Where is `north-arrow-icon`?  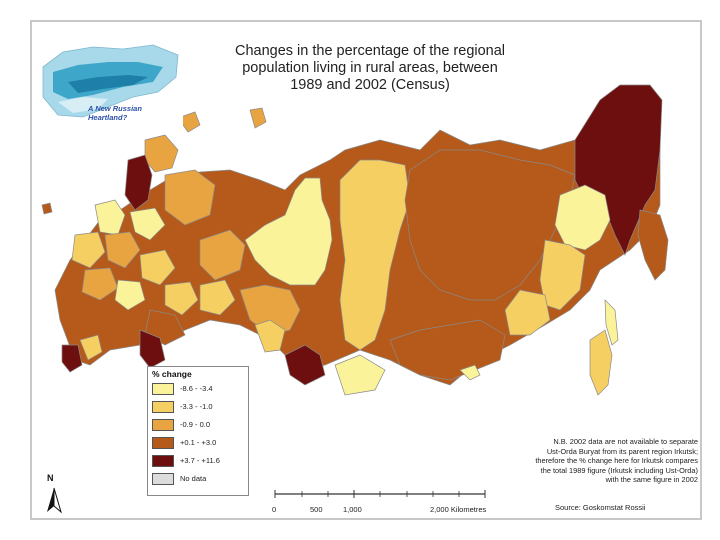 north-arrow-icon is located at coordinates (54, 500).